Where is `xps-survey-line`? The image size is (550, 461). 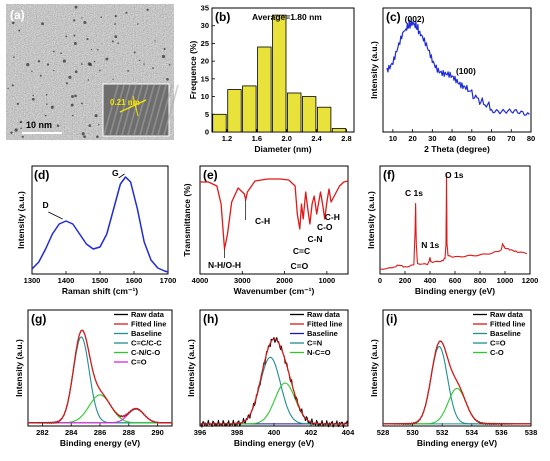 xps-survey-line is located at coordinates (453, 221).